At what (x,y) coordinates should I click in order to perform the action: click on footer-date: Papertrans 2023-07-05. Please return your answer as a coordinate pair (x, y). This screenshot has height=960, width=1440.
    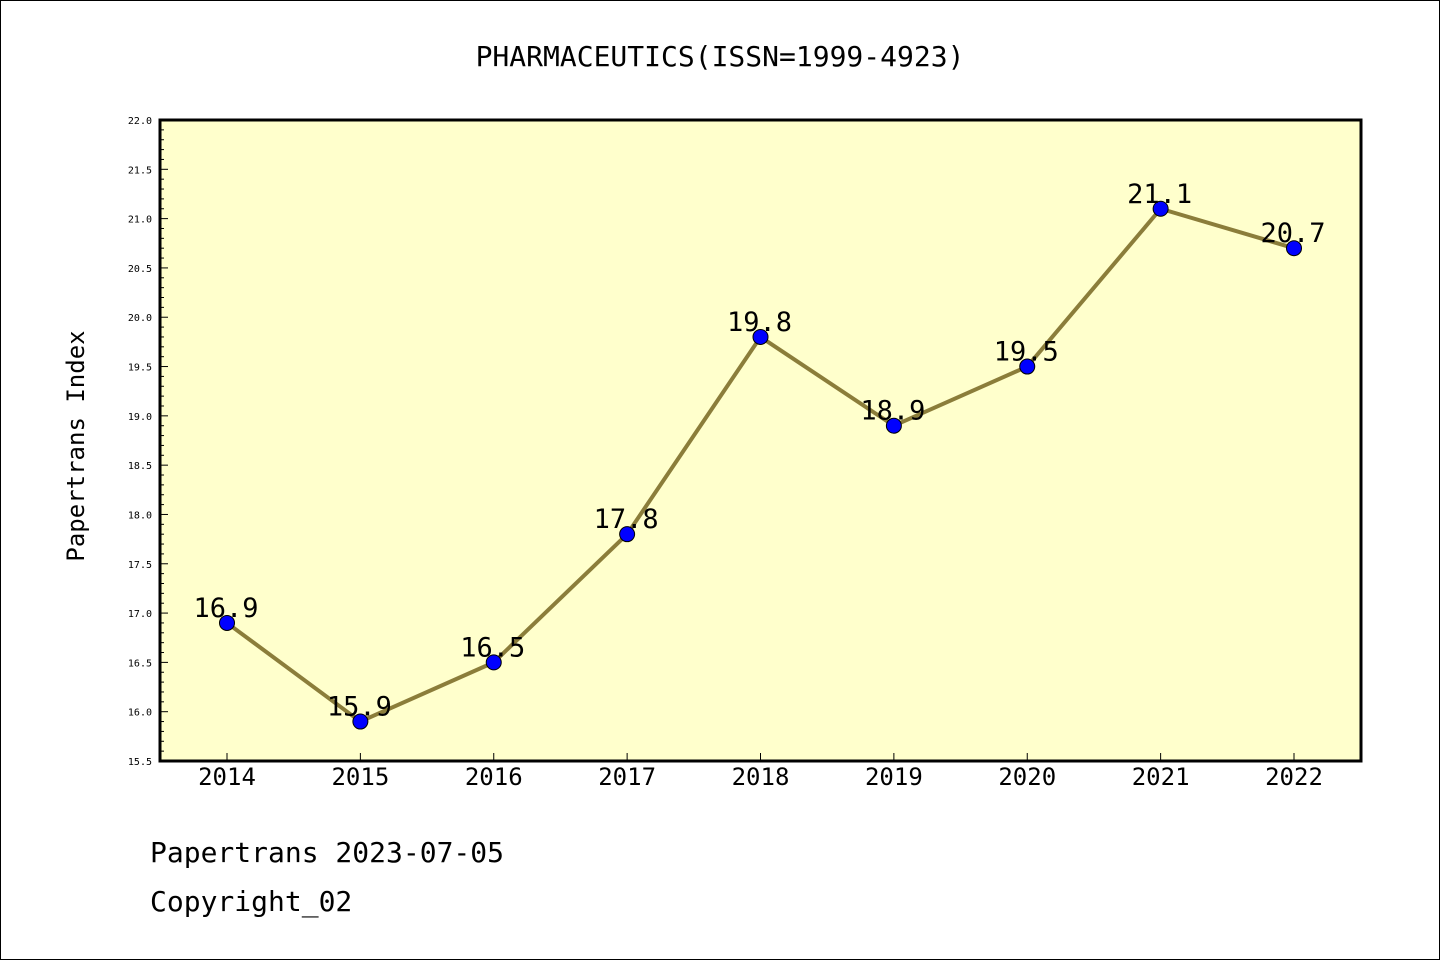
    Looking at the image, I should click on (327, 852).